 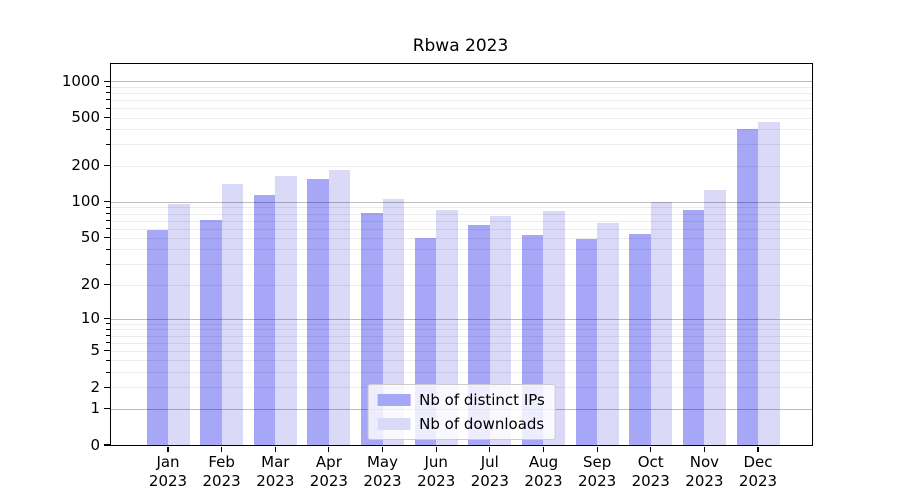 I want to click on legend: Nb of distinct IPs Nb of downloads, so click(x=461, y=412).